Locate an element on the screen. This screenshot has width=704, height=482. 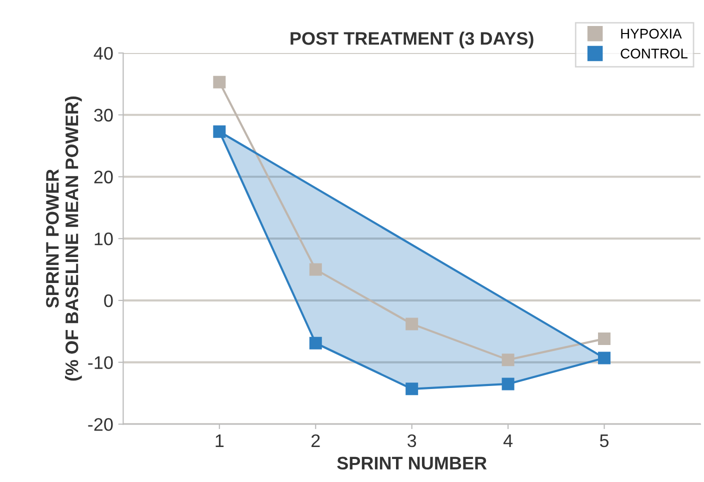
y-tick-label: 40 is located at coordinates (103, 53).